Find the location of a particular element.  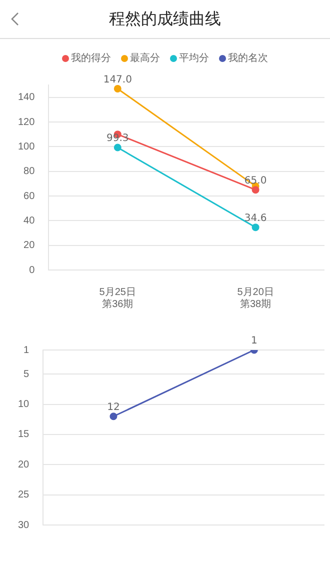

y-tick-label: 1 is located at coordinates (27, 350).